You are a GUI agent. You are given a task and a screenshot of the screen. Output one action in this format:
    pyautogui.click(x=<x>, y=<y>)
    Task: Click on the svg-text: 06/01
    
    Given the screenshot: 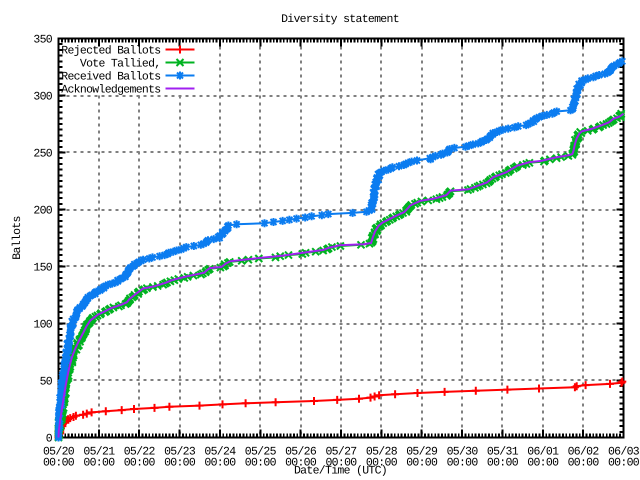 What is the action you would take?
    pyautogui.click(x=543, y=452)
    